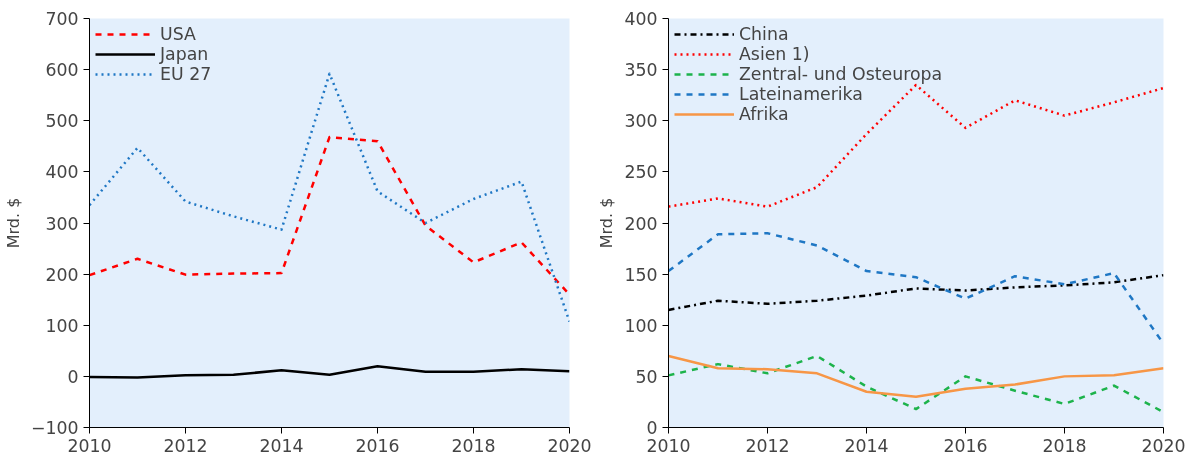 This screenshot has width=1188, height=462. What do you see at coordinates (62, 19) in the screenshot?
I see `y-tick-label: 700` at bounding box center [62, 19].